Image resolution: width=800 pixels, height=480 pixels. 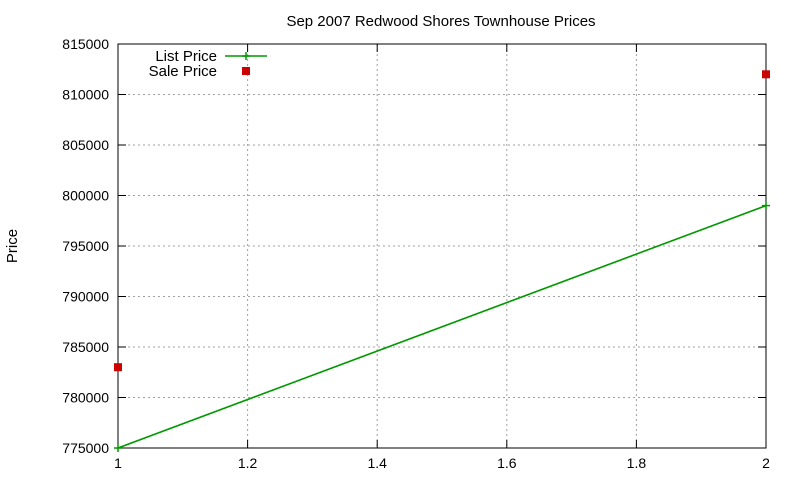 What do you see at coordinates (85, 448) in the screenshot?
I see `y-tick-label: 775000` at bounding box center [85, 448].